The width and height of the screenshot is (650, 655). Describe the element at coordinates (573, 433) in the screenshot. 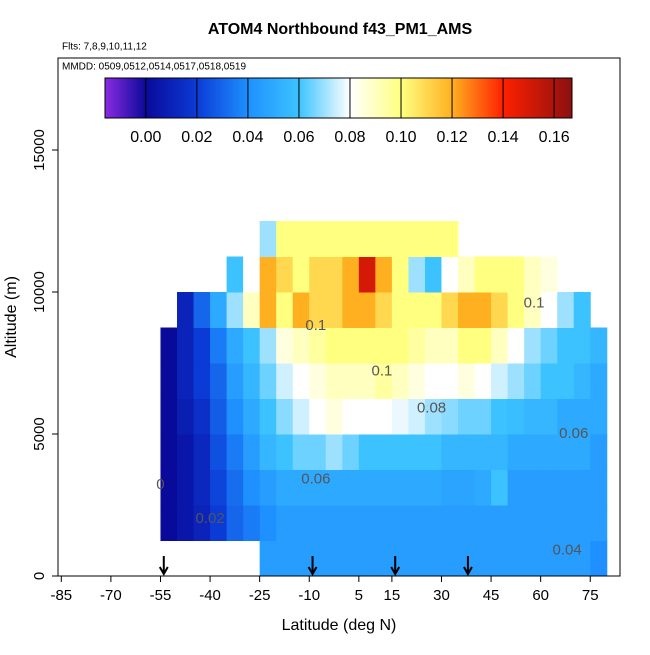

I see `contour-label: 0.06` at that location.